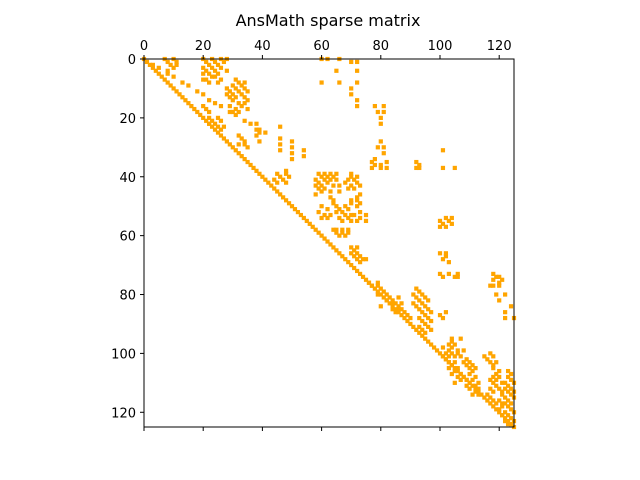  Describe the element at coordinates (127, 119) in the screenshot. I see `y-tick-label: 20` at that location.